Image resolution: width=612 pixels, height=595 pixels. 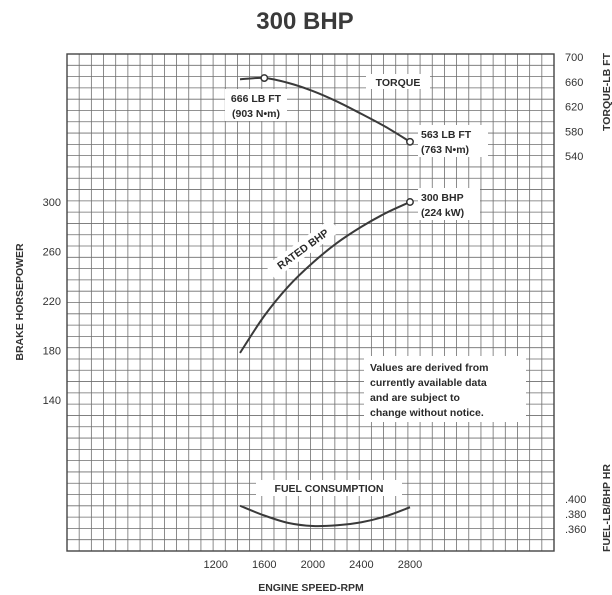 What do you see at coordinates (606, 91) in the screenshot?
I see `torque-axis-title: TORQUE-LB FT` at bounding box center [606, 91].